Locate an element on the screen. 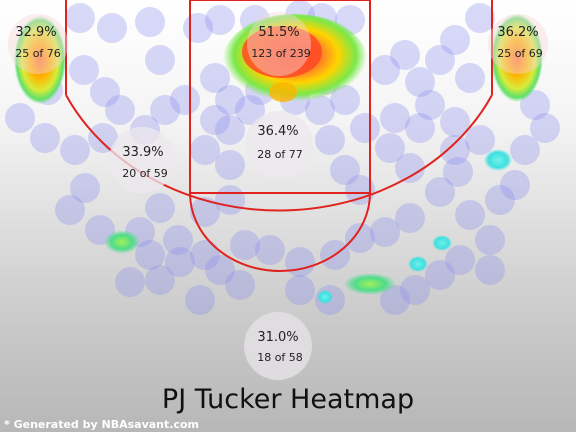 This screenshot has height=432, width=576. zone-left-midrange: 33.9% 20 of 59 is located at coordinates (142, 160).